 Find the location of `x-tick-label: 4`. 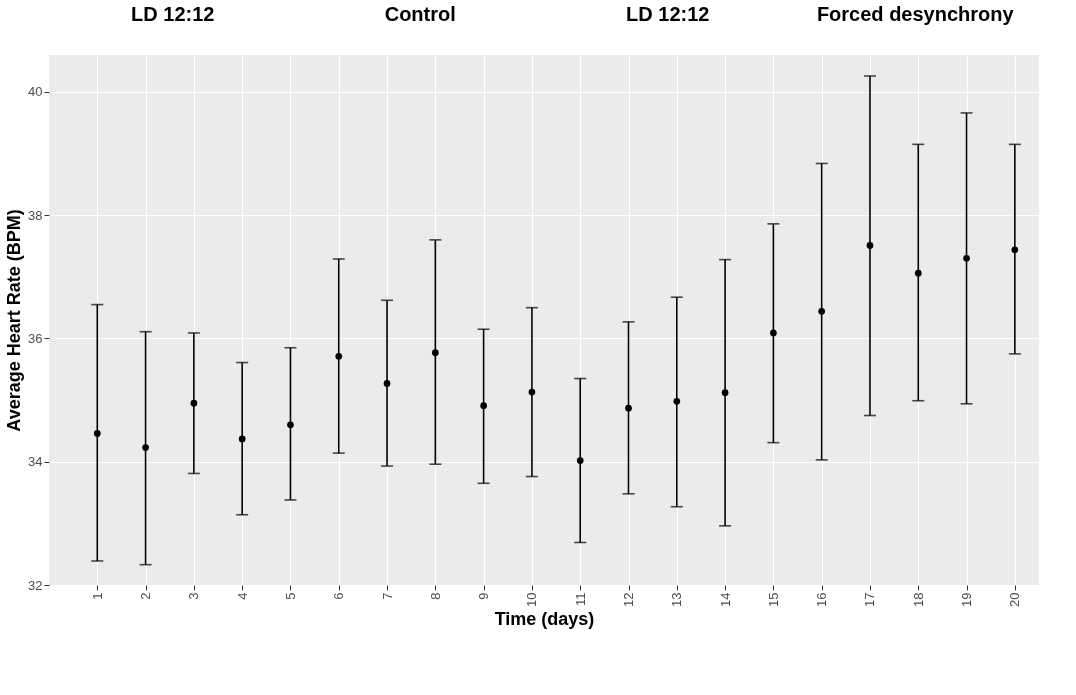

x-tick-label: 4 is located at coordinates (242, 596).